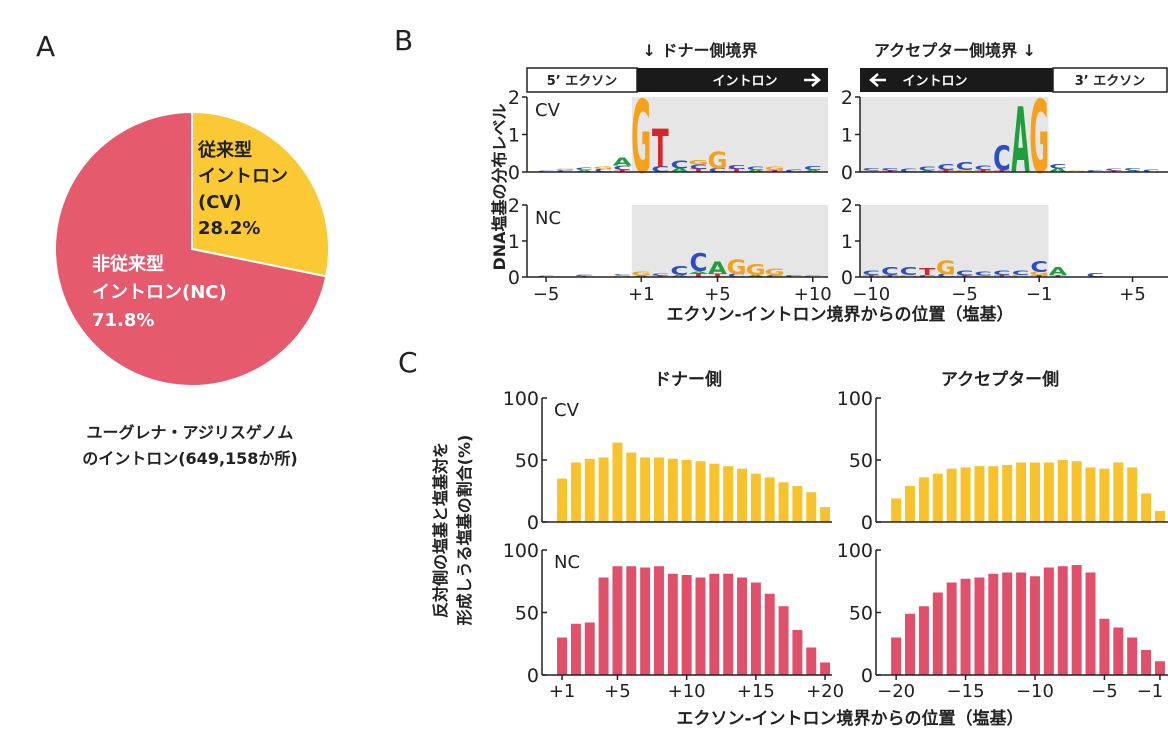 The image size is (1168, 742). What do you see at coordinates (45, 46) in the screenshot?
I see `panel-label: A` at bounding box center [45, 46].